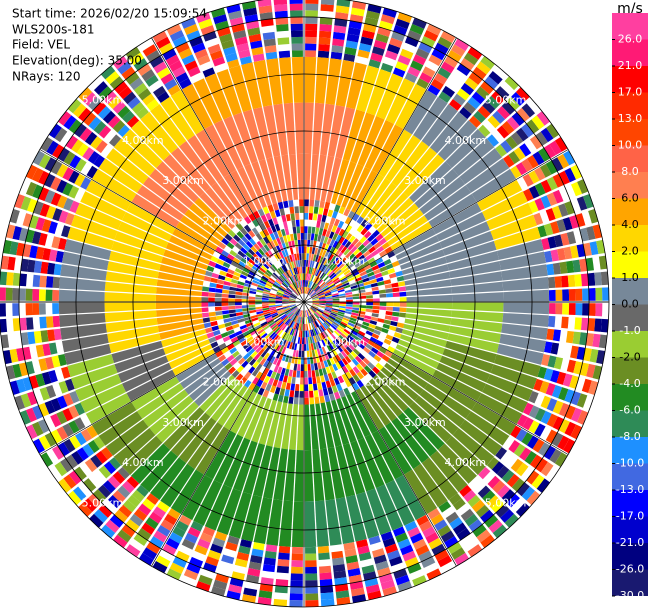 This screenshot has height=610, width=650. What do you see at coordinates (630, 198) in the screenshot?
I see `colorbar-label: 6.0` at bounding box center [630, 198].